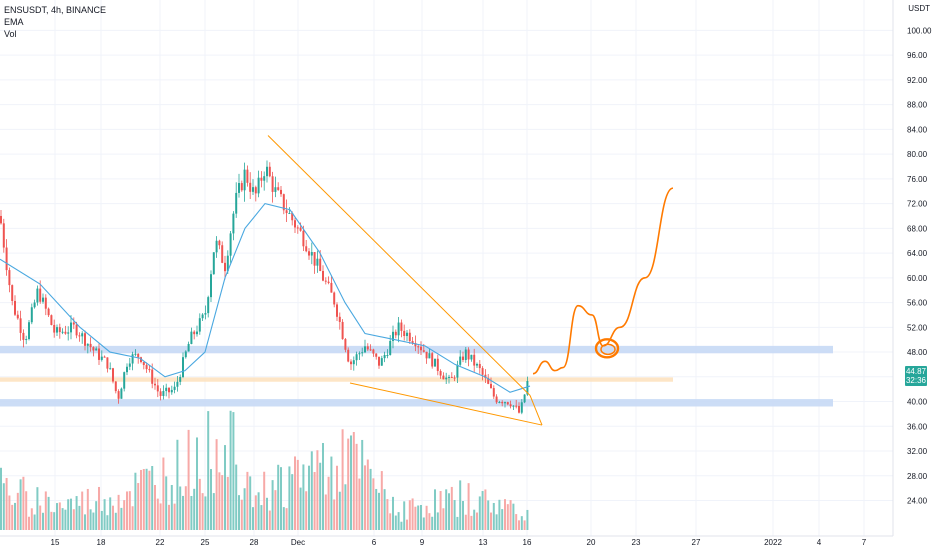 This screenshot has height=555, width=932. Describe the element at coordinates (298, 542) in the screenshot. I see `time-tick-label: Dec` at that location.